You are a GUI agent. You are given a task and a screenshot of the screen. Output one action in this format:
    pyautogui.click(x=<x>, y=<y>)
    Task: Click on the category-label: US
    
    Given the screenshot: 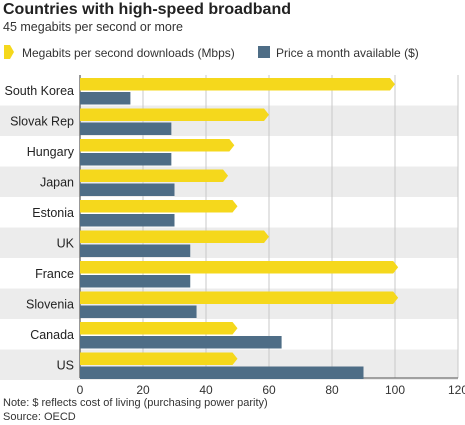 What is the action you would take?
    pyautogui.click(x=65, y=365)
    